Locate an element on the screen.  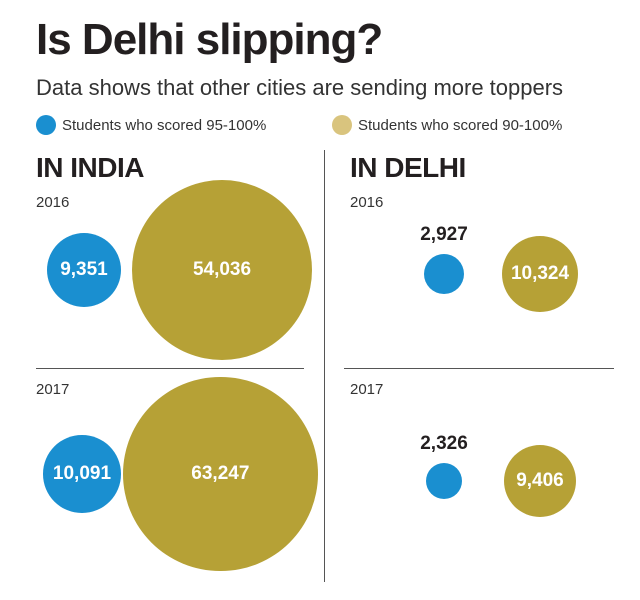
divider-india is located at coordinates (170, 368).